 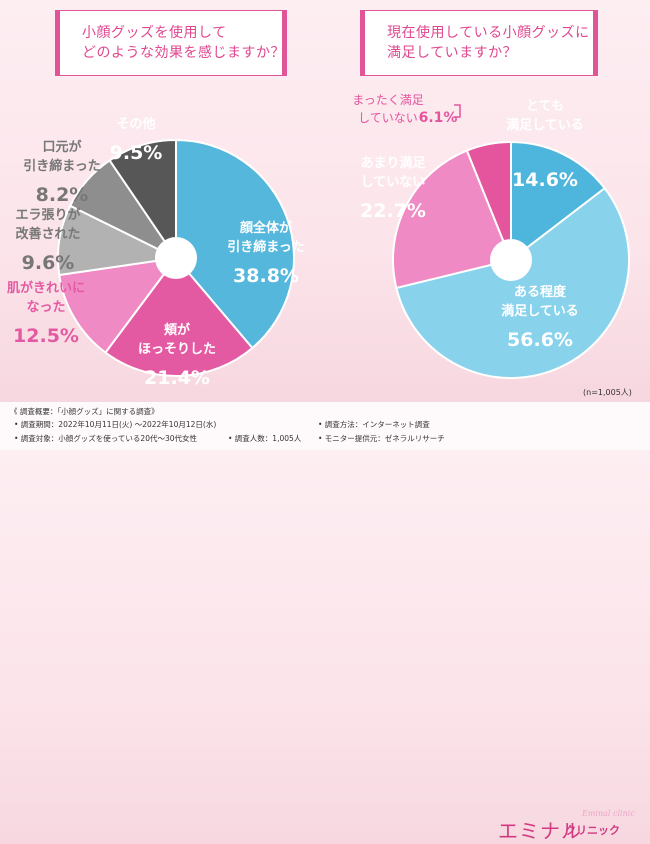 I want to click on pie2-value-2: 56.6%, so click(x=540, y=340).